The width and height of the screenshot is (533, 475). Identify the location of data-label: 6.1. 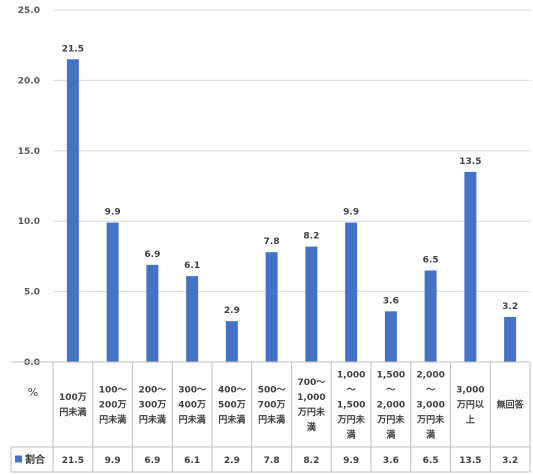
(192, 266).